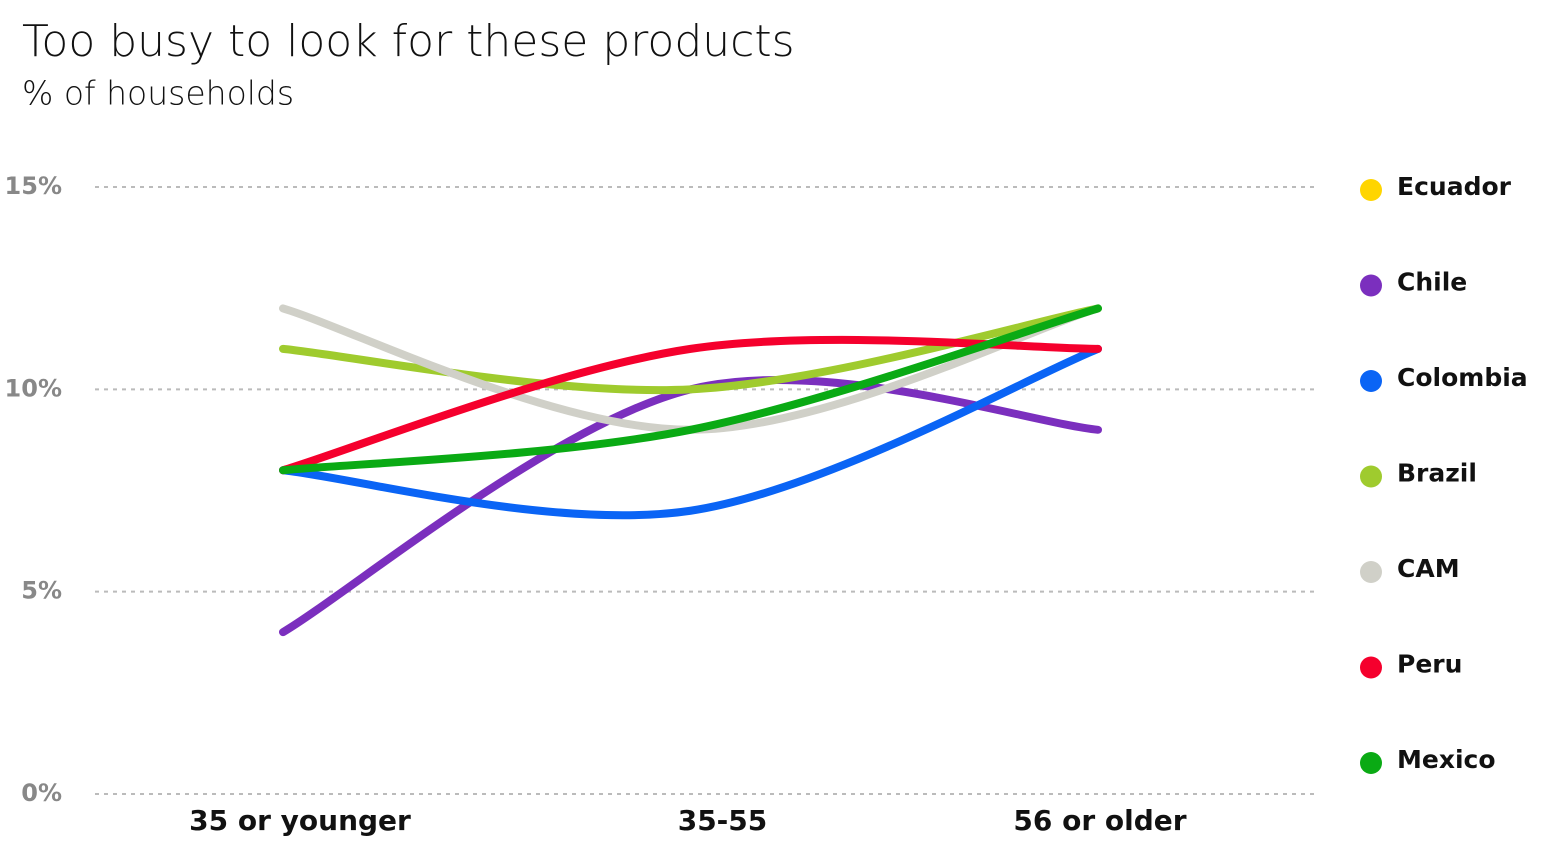 The image size is (1543, 852). Describe the element at coordinates (1462, 377) in the screenshot. I see `legend-label: Colombia` at that location.